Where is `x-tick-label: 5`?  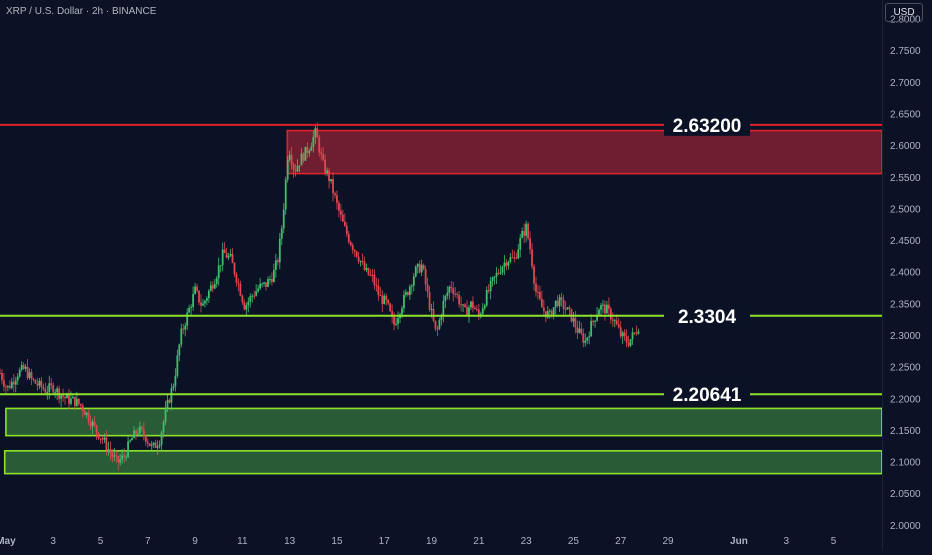
x-tick-label: 5 is located at coordinates (834, 541).